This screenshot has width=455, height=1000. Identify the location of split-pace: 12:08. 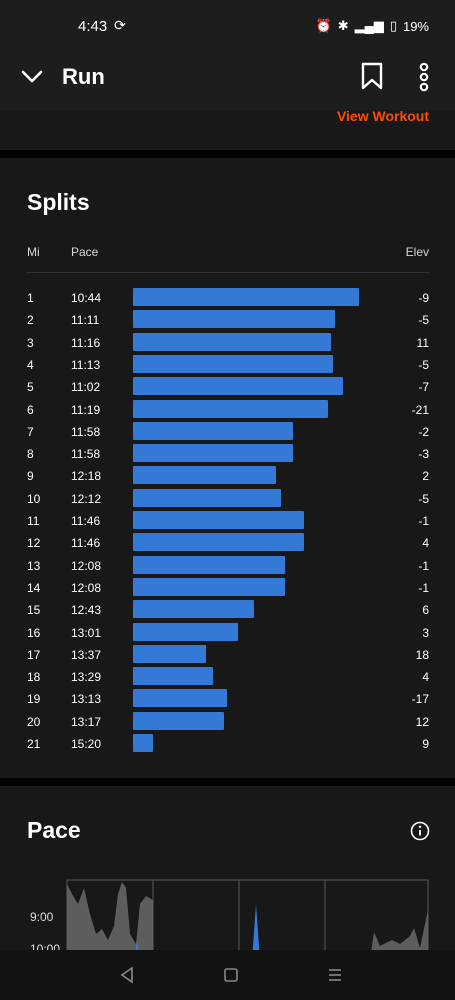
(86, 587).